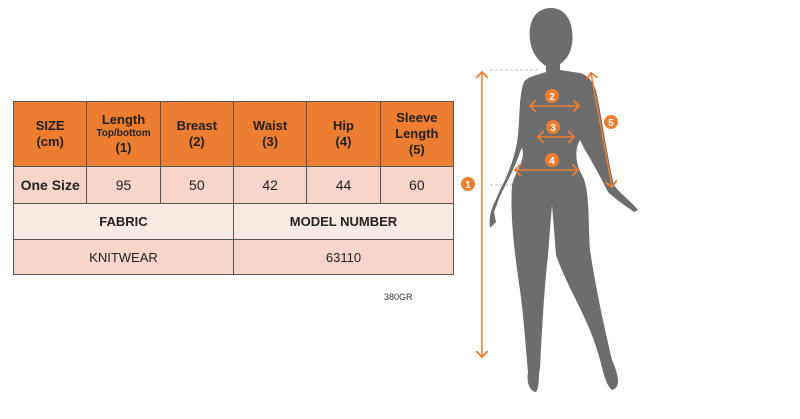 The image size is (800, 419). What do you see at coordinates (417, 185) in the screenshot?
I see `value-sleeve: 60` at bounding box center [417, 185].